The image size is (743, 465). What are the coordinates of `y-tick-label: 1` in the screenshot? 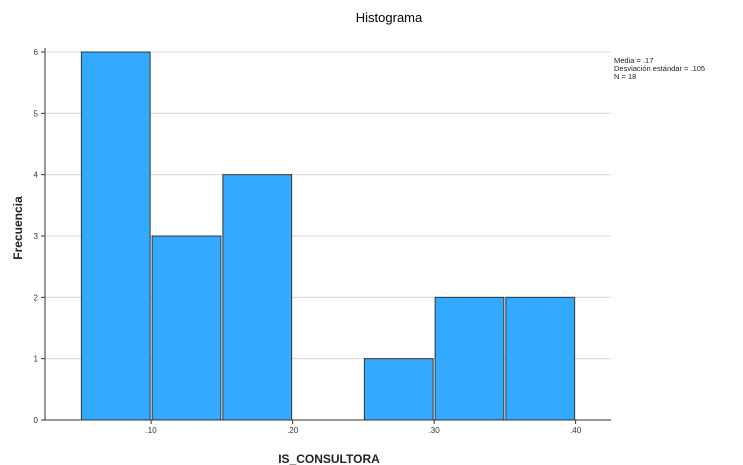 It's located at (36, 359).